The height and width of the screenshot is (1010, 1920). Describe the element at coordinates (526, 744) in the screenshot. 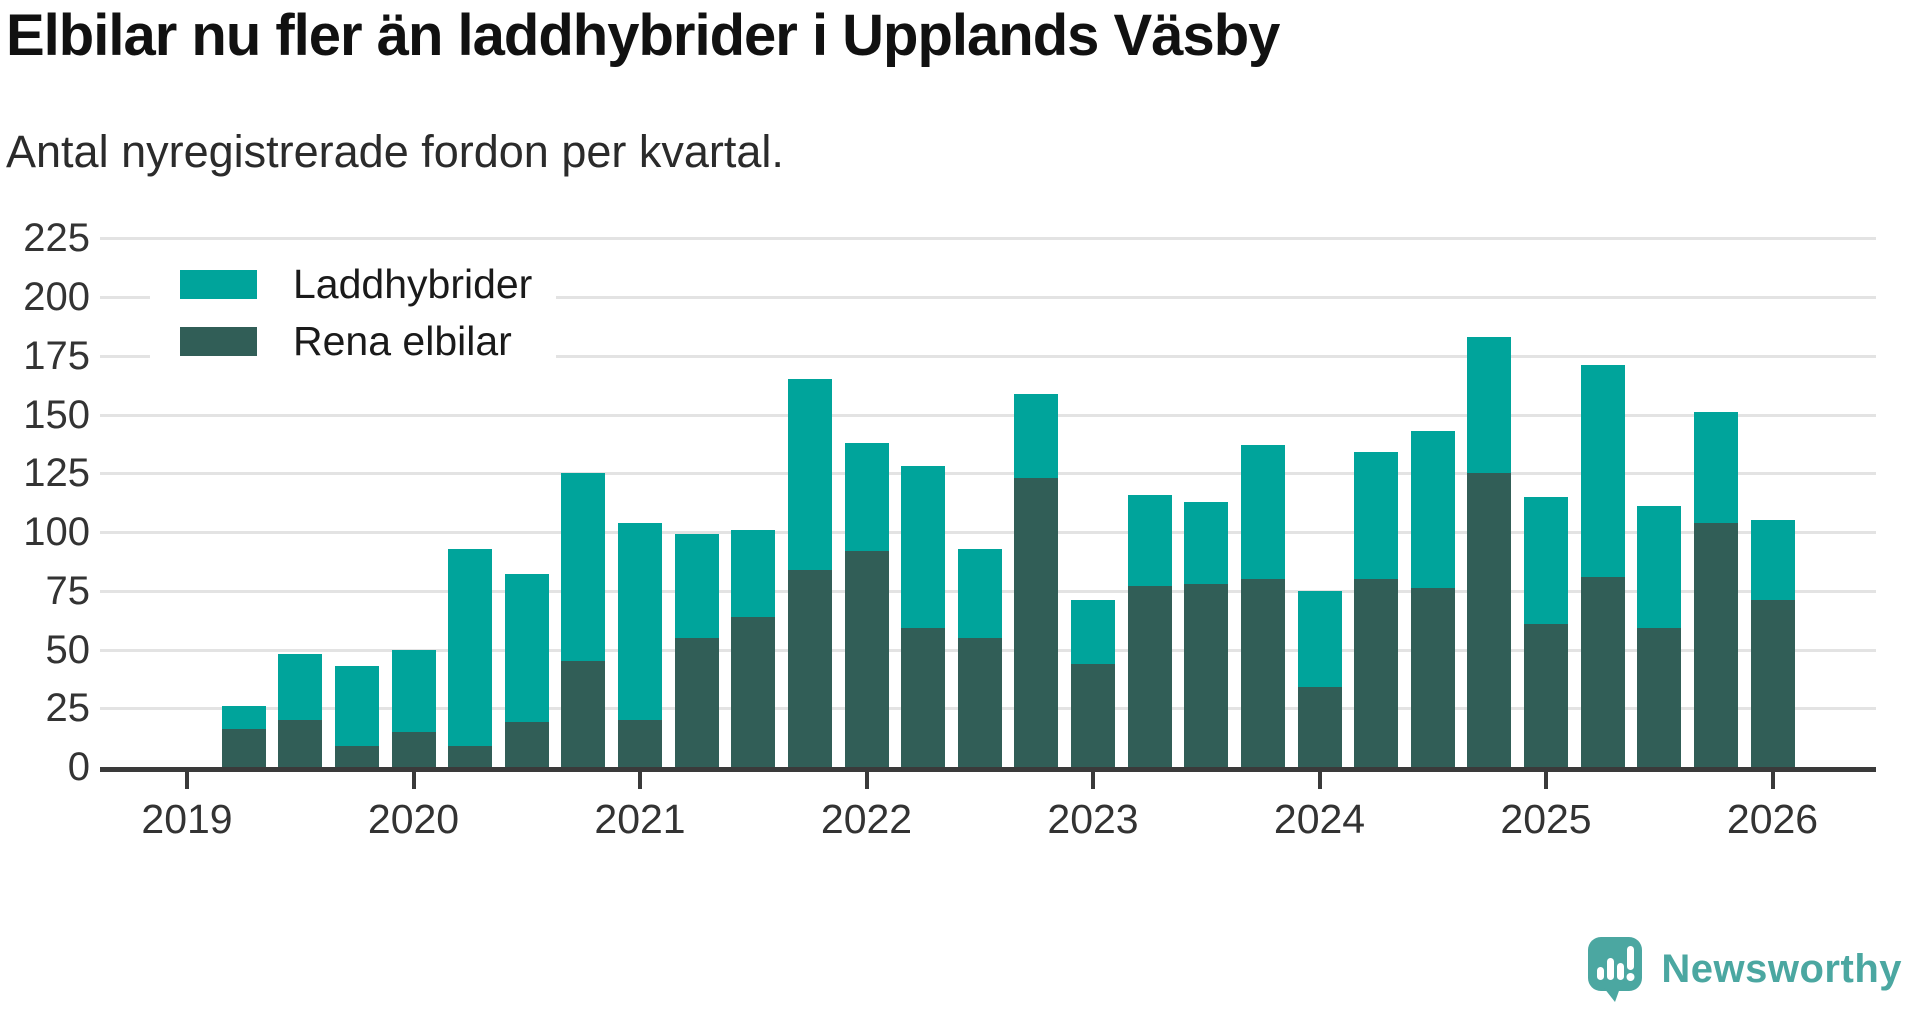

I see `bar-rena-elbilar-2020Q3` at that location.